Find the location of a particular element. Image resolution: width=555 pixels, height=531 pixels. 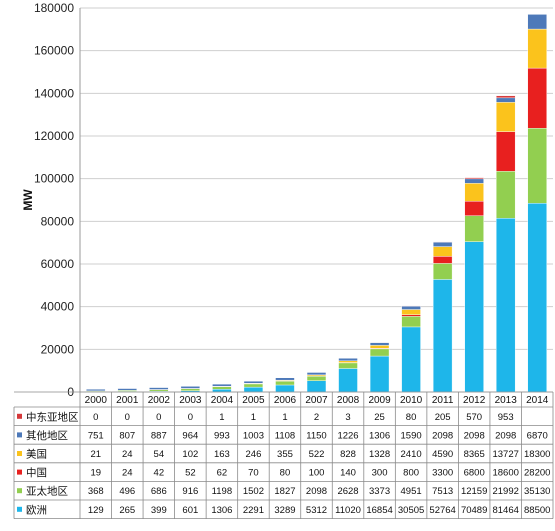

data-label: 1003 is located at coordinates (253, 435).